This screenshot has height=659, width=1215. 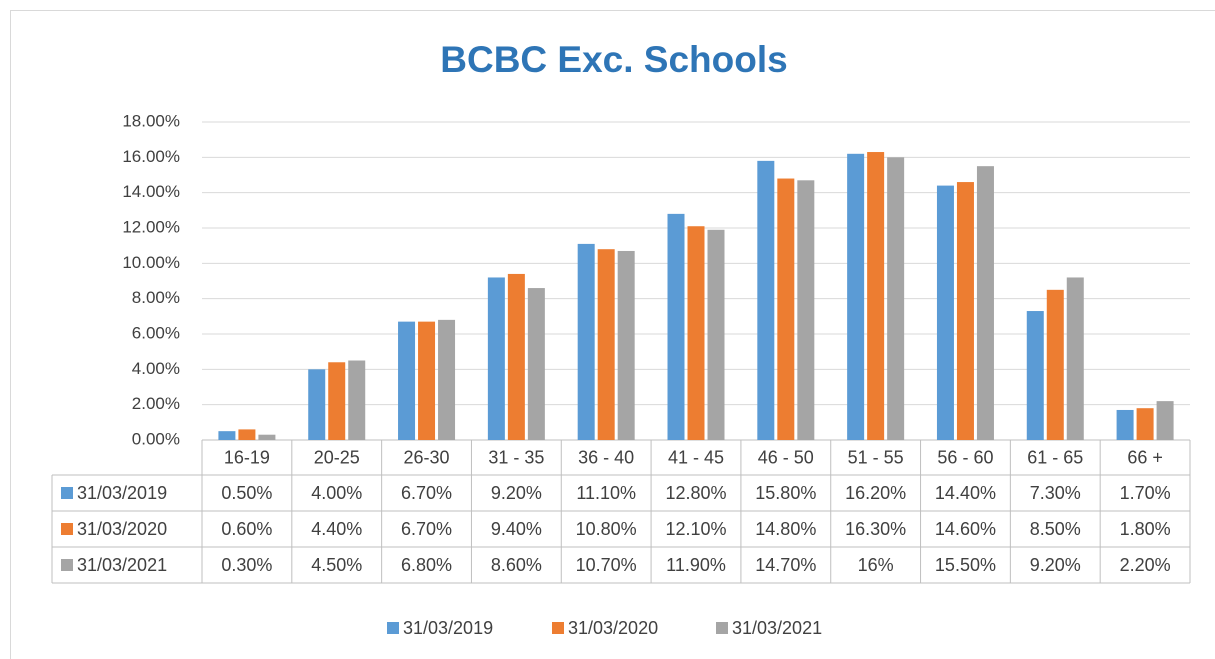 What do you see at coordinates (965, 529) in the screenshot?
I see `table-value: 14.60%` at bounding box center [965, 529].